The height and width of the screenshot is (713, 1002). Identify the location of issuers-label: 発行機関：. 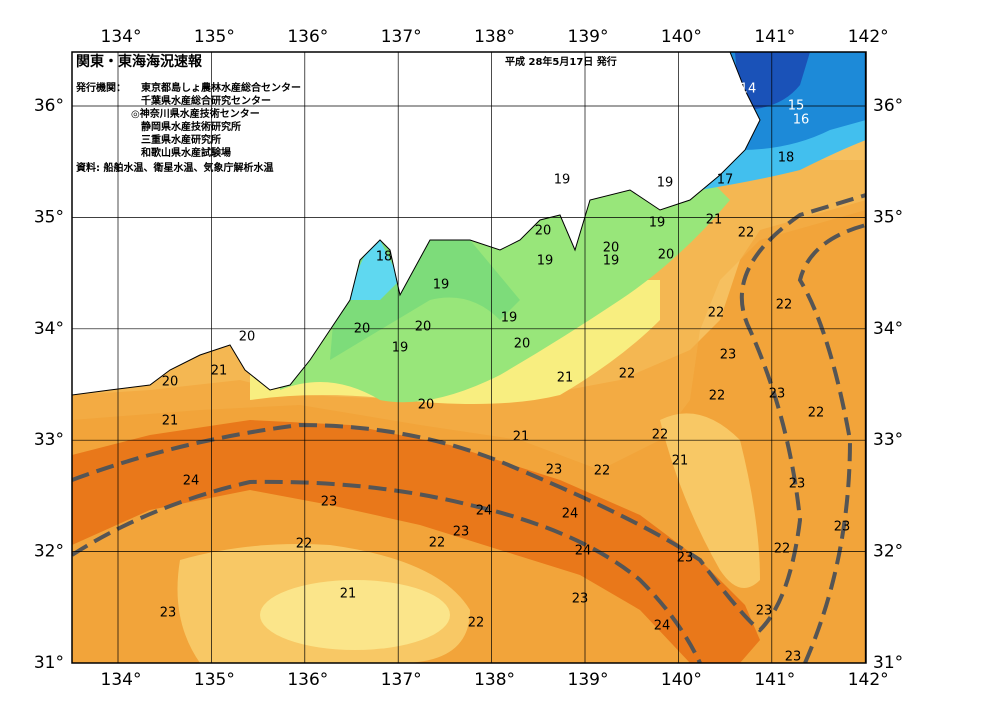
(100, 87).